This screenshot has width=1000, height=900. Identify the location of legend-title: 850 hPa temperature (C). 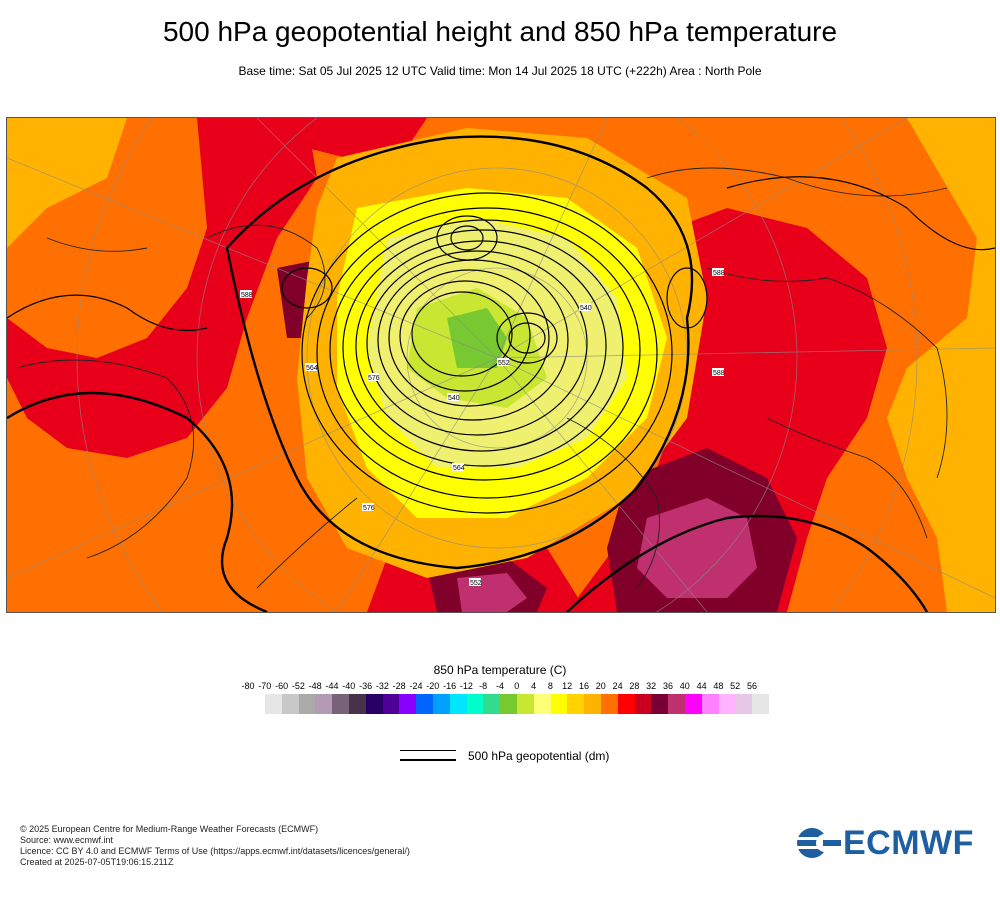
(500, 670).